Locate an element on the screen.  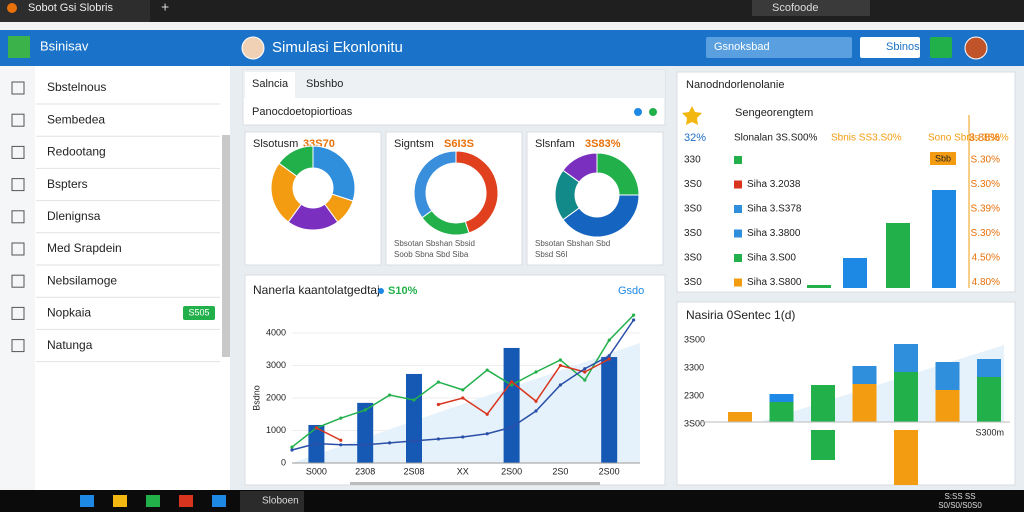
notify-button is located at coordinates (941, 47).